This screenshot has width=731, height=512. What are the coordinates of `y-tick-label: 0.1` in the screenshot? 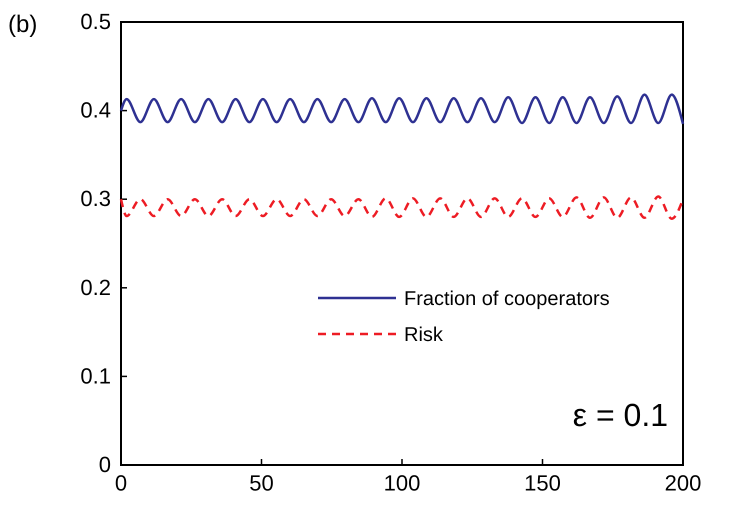 It's located at (95, 375).